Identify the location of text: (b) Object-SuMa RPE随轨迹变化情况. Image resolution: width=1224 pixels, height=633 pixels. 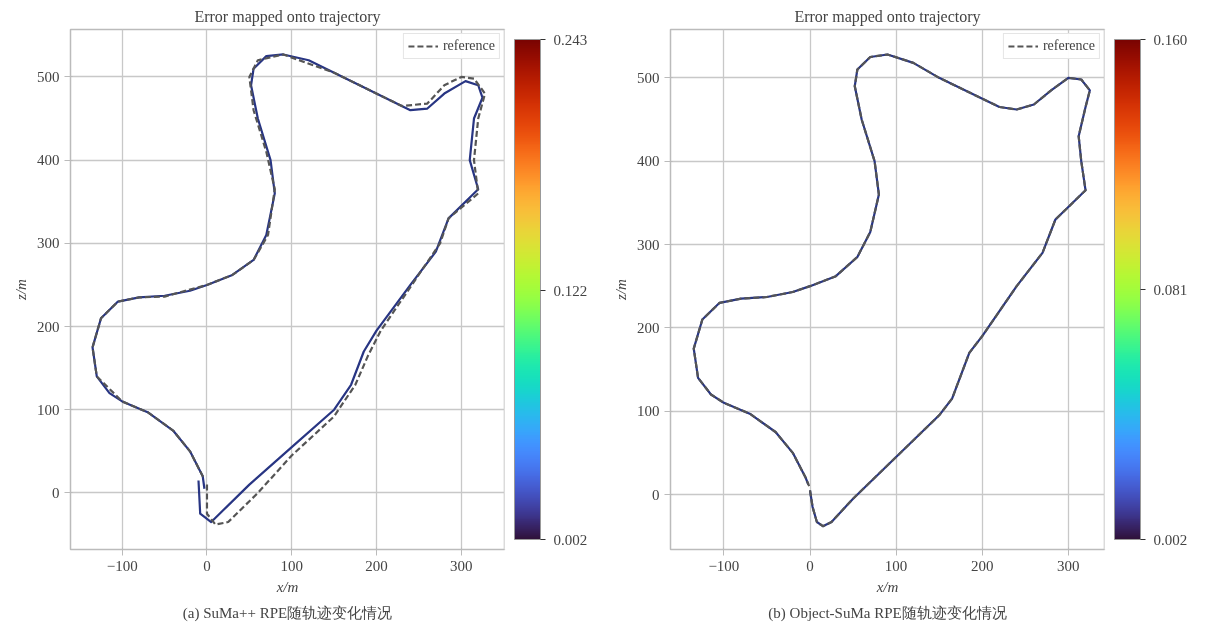
(887, 613).